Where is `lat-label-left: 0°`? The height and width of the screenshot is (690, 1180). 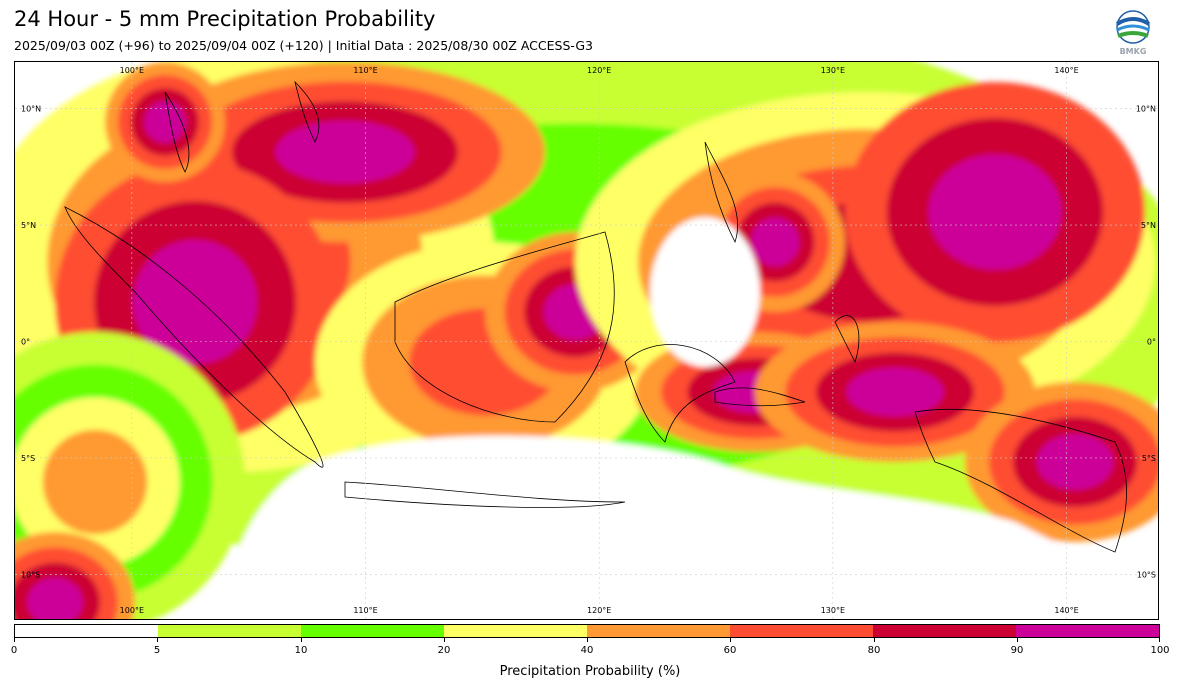
lat-label-left: 0° is located at coordinates (25, 342).